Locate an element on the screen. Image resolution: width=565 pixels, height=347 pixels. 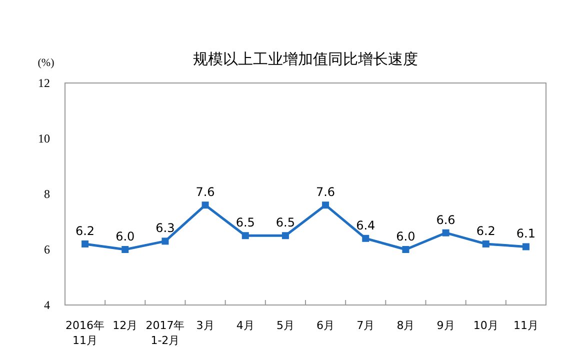
x-tick-label: 8月 is located at coordinates (405, 325).